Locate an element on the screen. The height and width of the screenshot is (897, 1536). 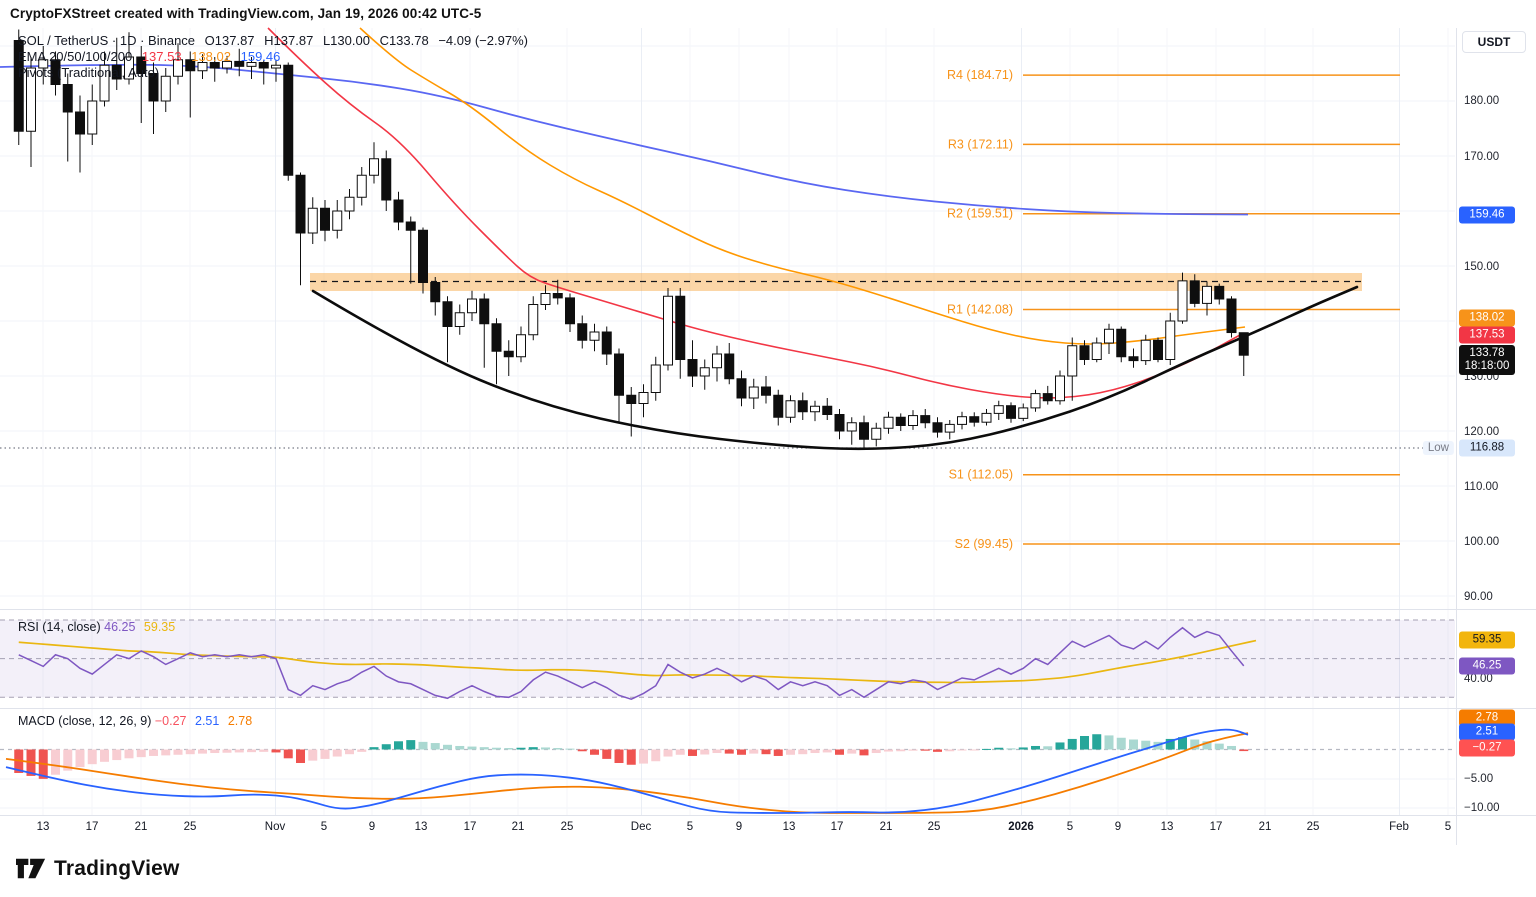
price-axis-label: −10.00 is located at coordinates (1482, 808).